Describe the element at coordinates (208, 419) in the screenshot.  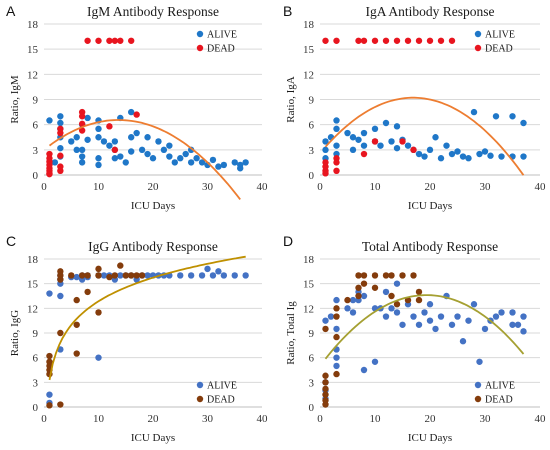
I see `x-tick-label: 30` at that location.